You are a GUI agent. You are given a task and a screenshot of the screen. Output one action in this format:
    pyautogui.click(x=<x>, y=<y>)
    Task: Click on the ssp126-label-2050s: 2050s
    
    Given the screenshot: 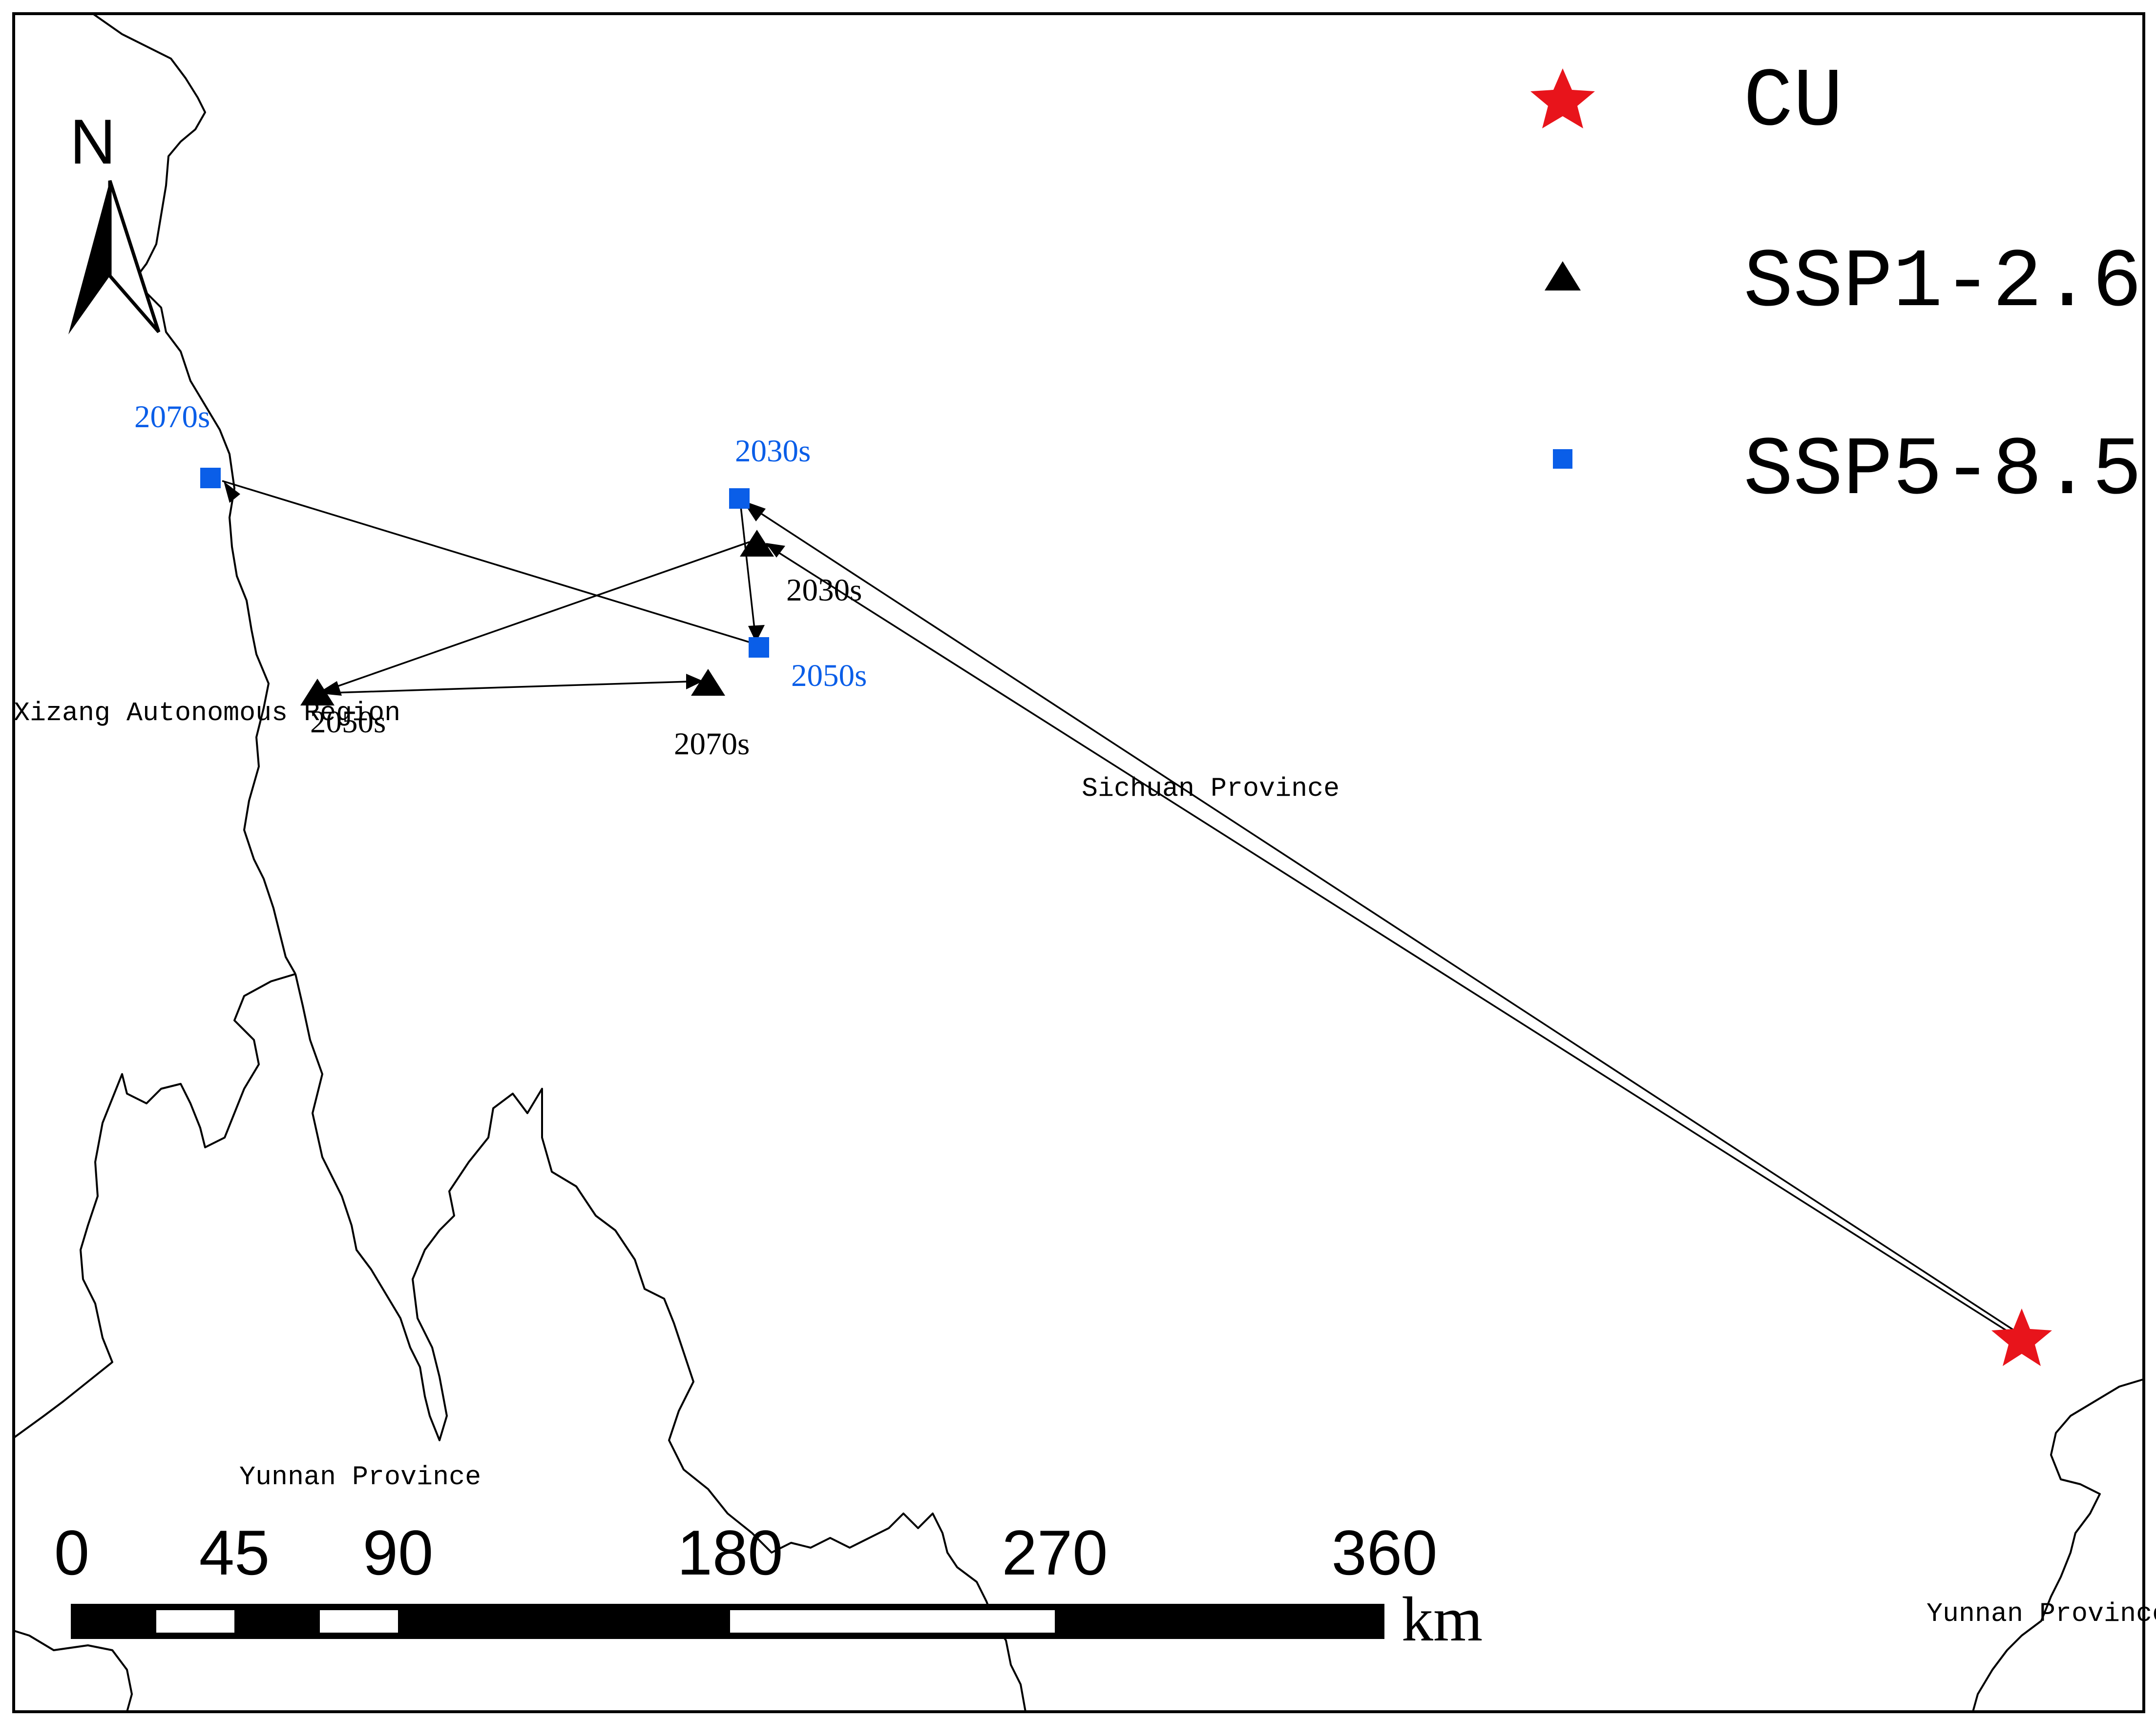 What is the action you would take?
    pyautogui.click(x=348, y=723)
    